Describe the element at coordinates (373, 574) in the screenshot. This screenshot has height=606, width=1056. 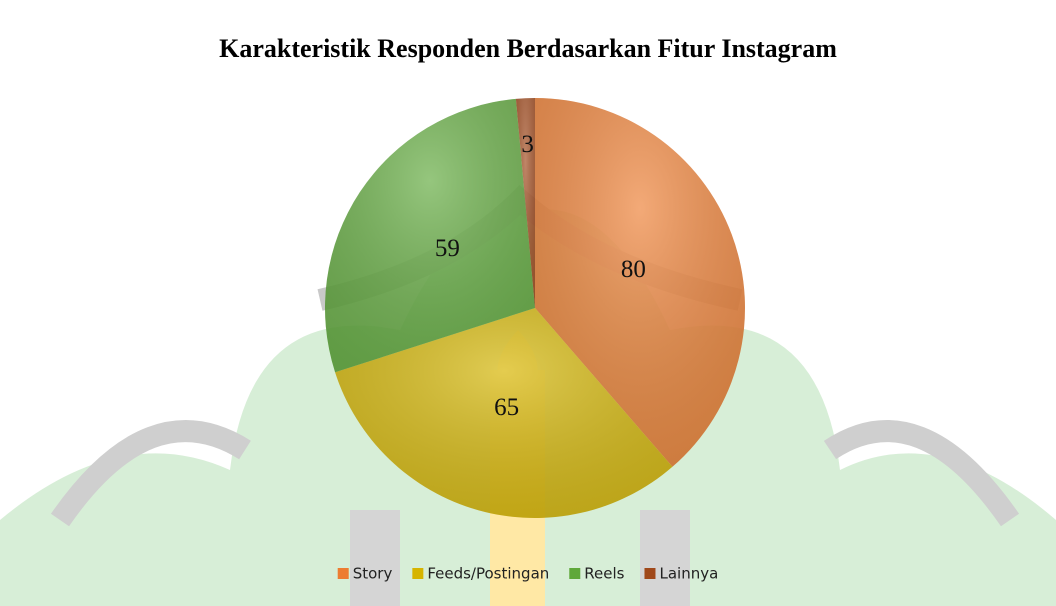
I see `legend-label: Story` at that location.